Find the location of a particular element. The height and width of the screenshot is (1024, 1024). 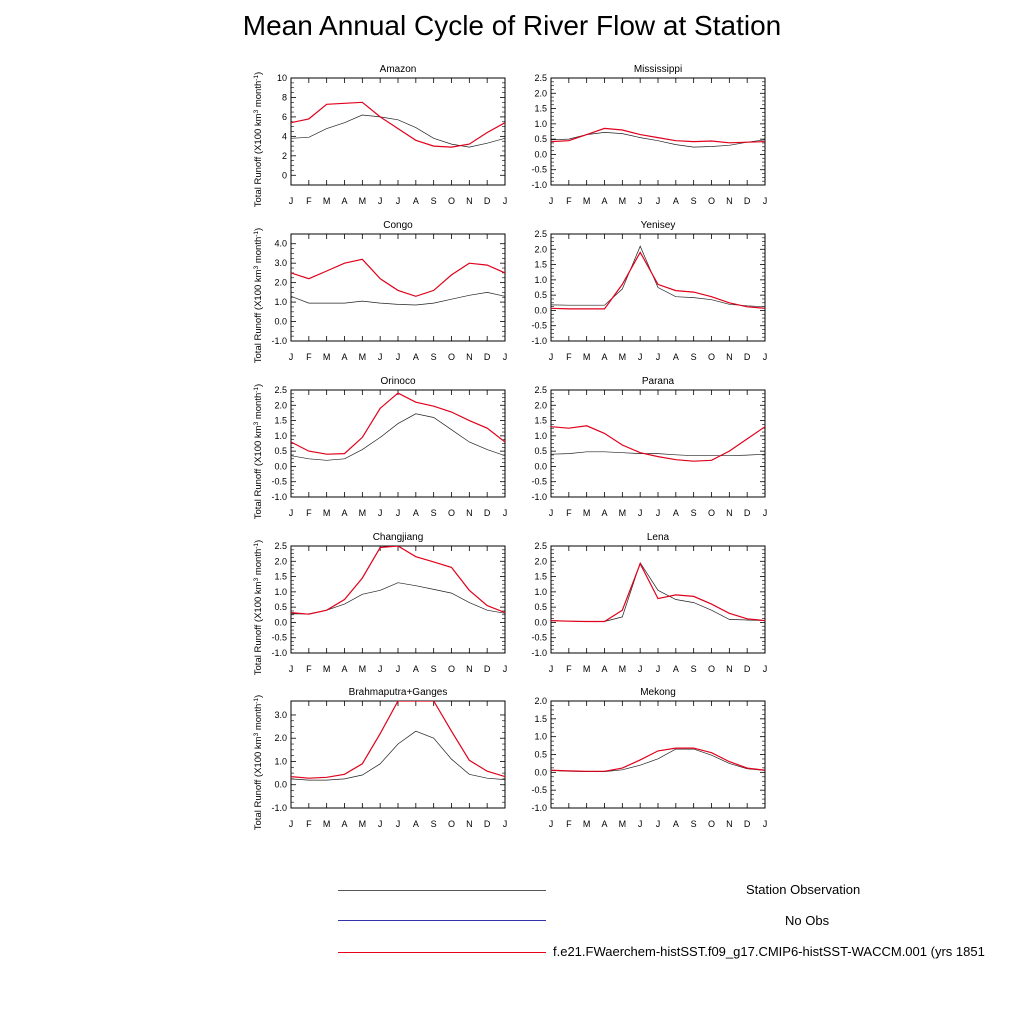

panel-frame-mississippi is located at coordinates (658, 131).